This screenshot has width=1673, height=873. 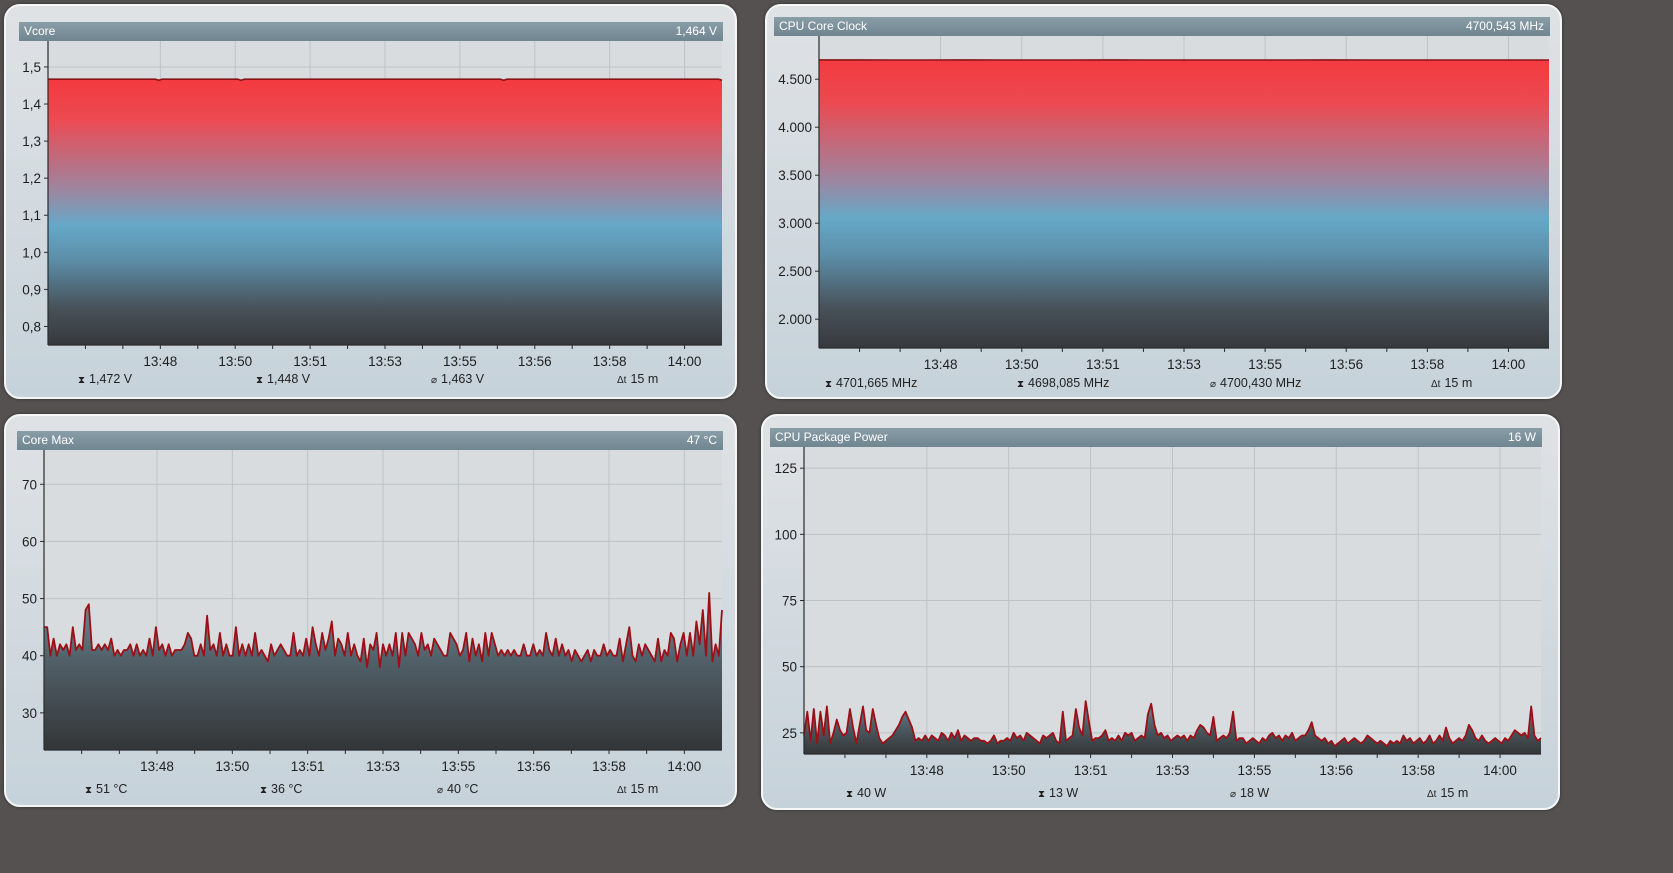 I want to click on panel-header: Core Max 47 °C, so click(x=370, y=440).